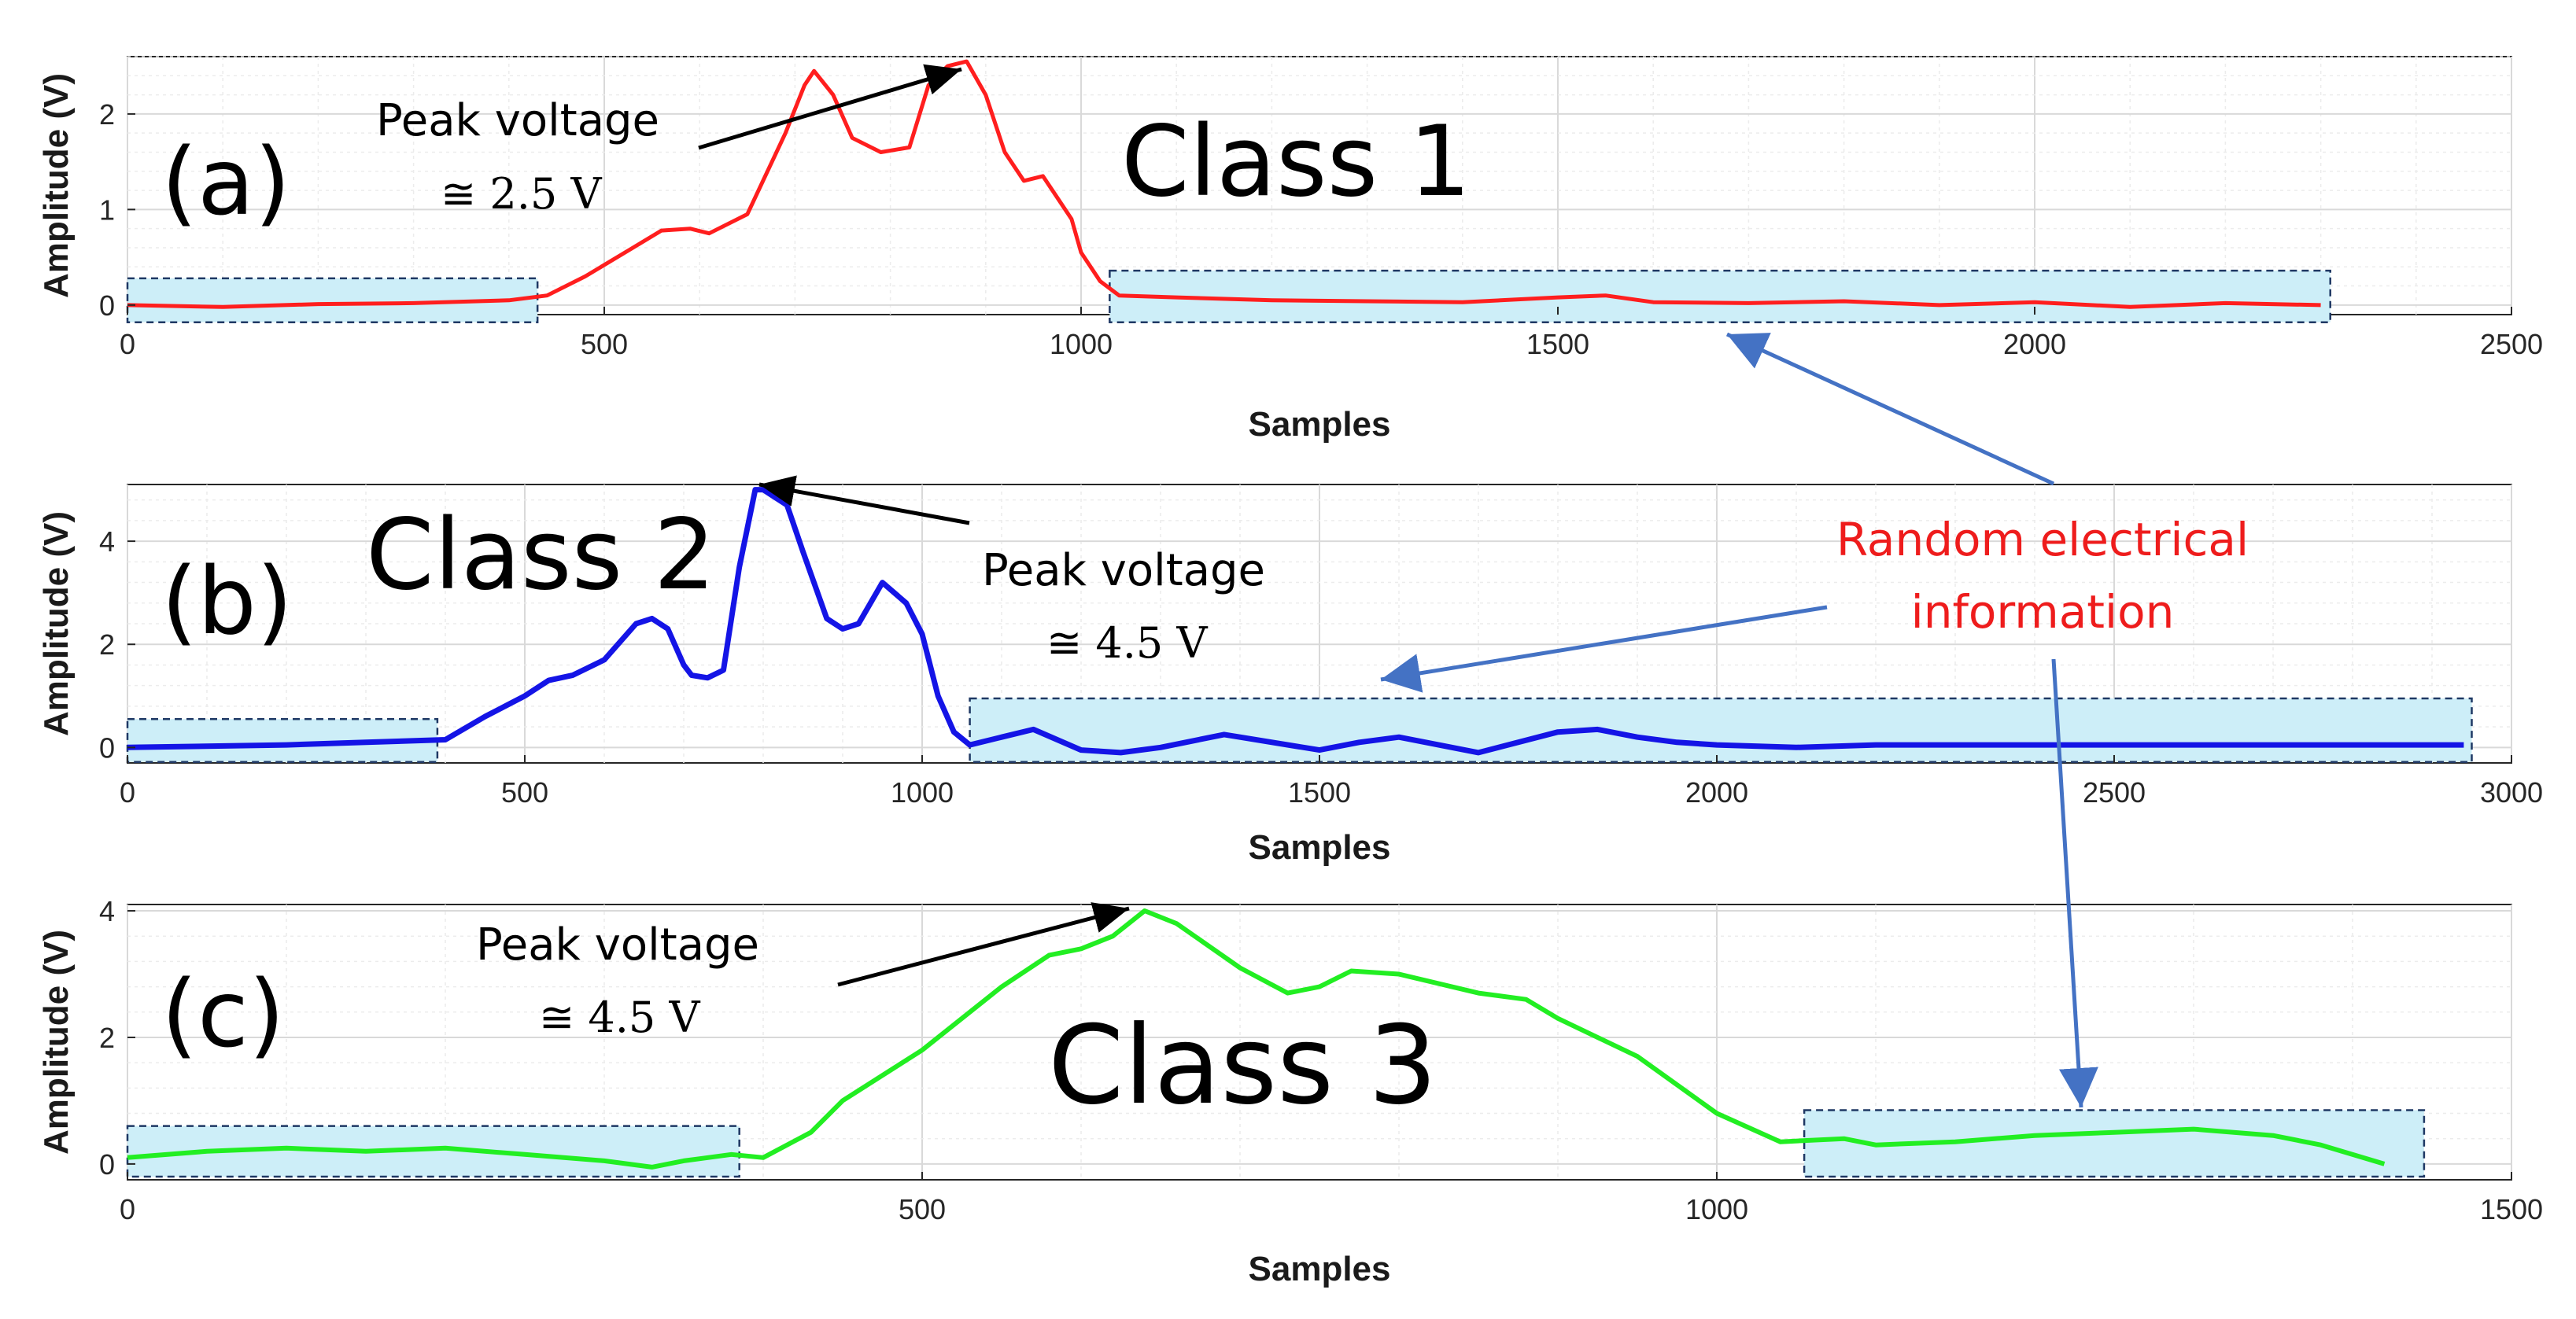 The height and width of the screenshot is (1319, 2576). What do you see at coordinates (1890, 409) in the screenshot?
I see `callout-arrow-to-a` at bounding box center [1890, 409].